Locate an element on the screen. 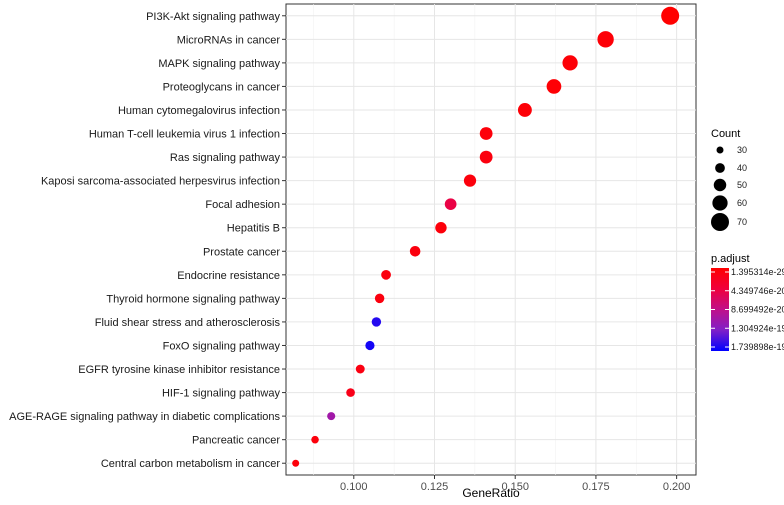 This screenshot has height=505, width=784. size-legend-label: 40 is located at coordinates (742, 168).